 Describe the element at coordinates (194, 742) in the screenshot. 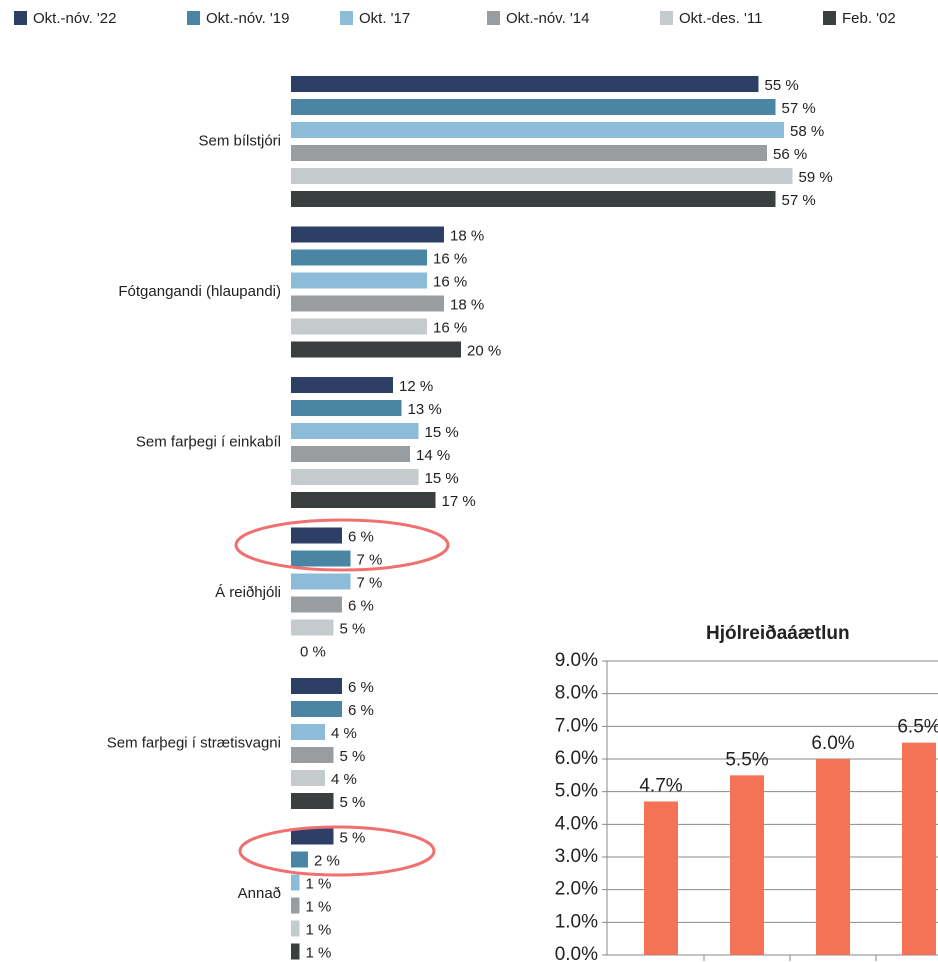

I see `category-label: Sem farþegi í strætisvagni` at that location.